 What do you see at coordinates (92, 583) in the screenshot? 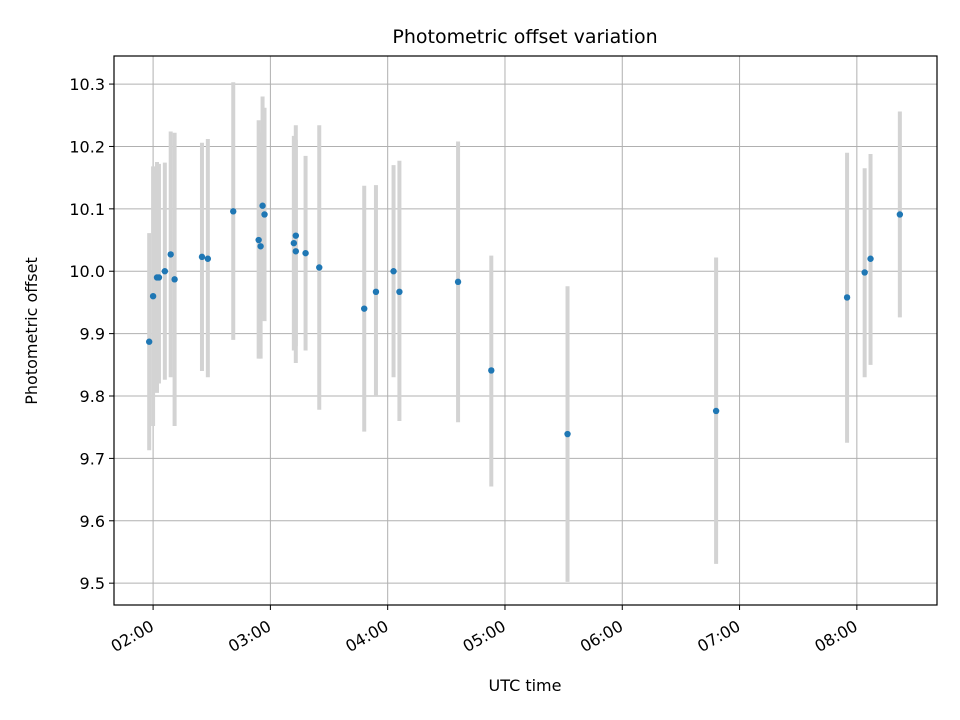
I see `y-tick-label: 9.5` at bounding box center [92, 583].